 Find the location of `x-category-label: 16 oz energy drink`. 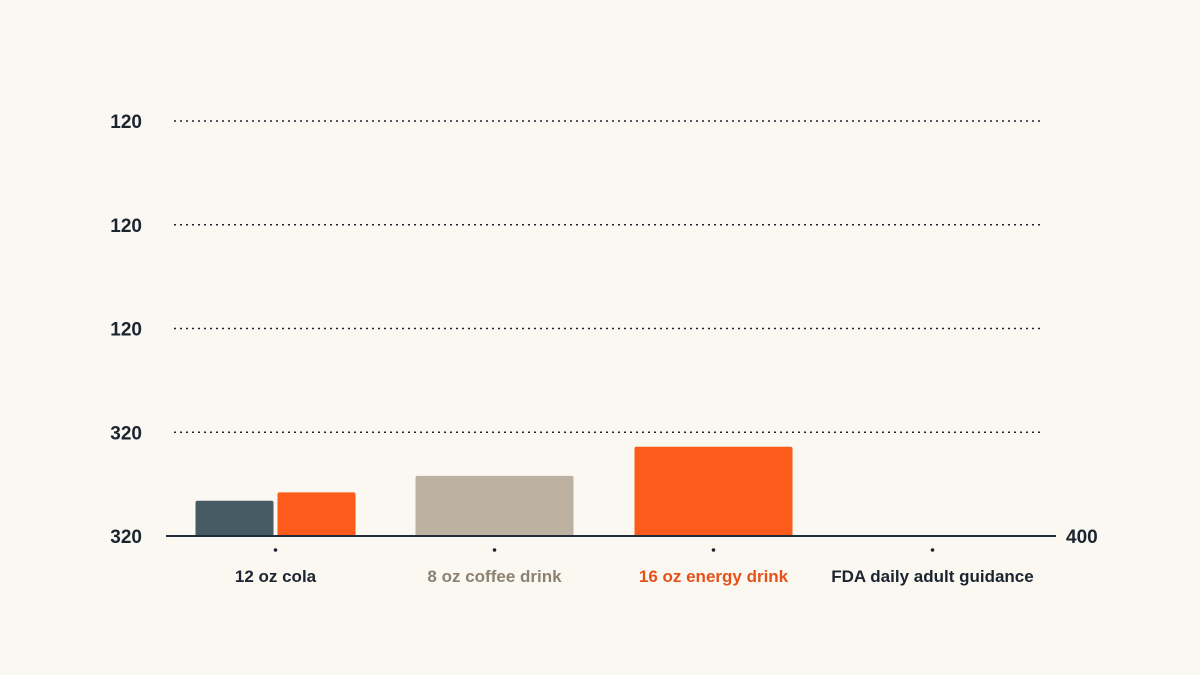

x-category-label: 16 oz energy drink is located at coordinates (714, 576).